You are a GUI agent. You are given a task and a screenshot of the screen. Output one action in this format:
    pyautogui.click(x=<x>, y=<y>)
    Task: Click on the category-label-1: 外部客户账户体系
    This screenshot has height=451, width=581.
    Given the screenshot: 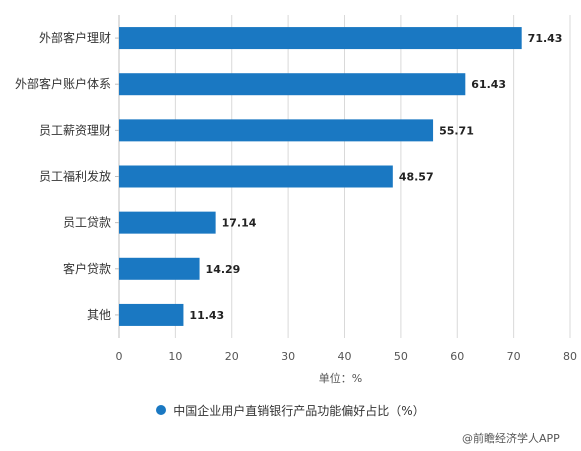 What is the action you would take?
    pyautogui.click(x=63, y=83)
    